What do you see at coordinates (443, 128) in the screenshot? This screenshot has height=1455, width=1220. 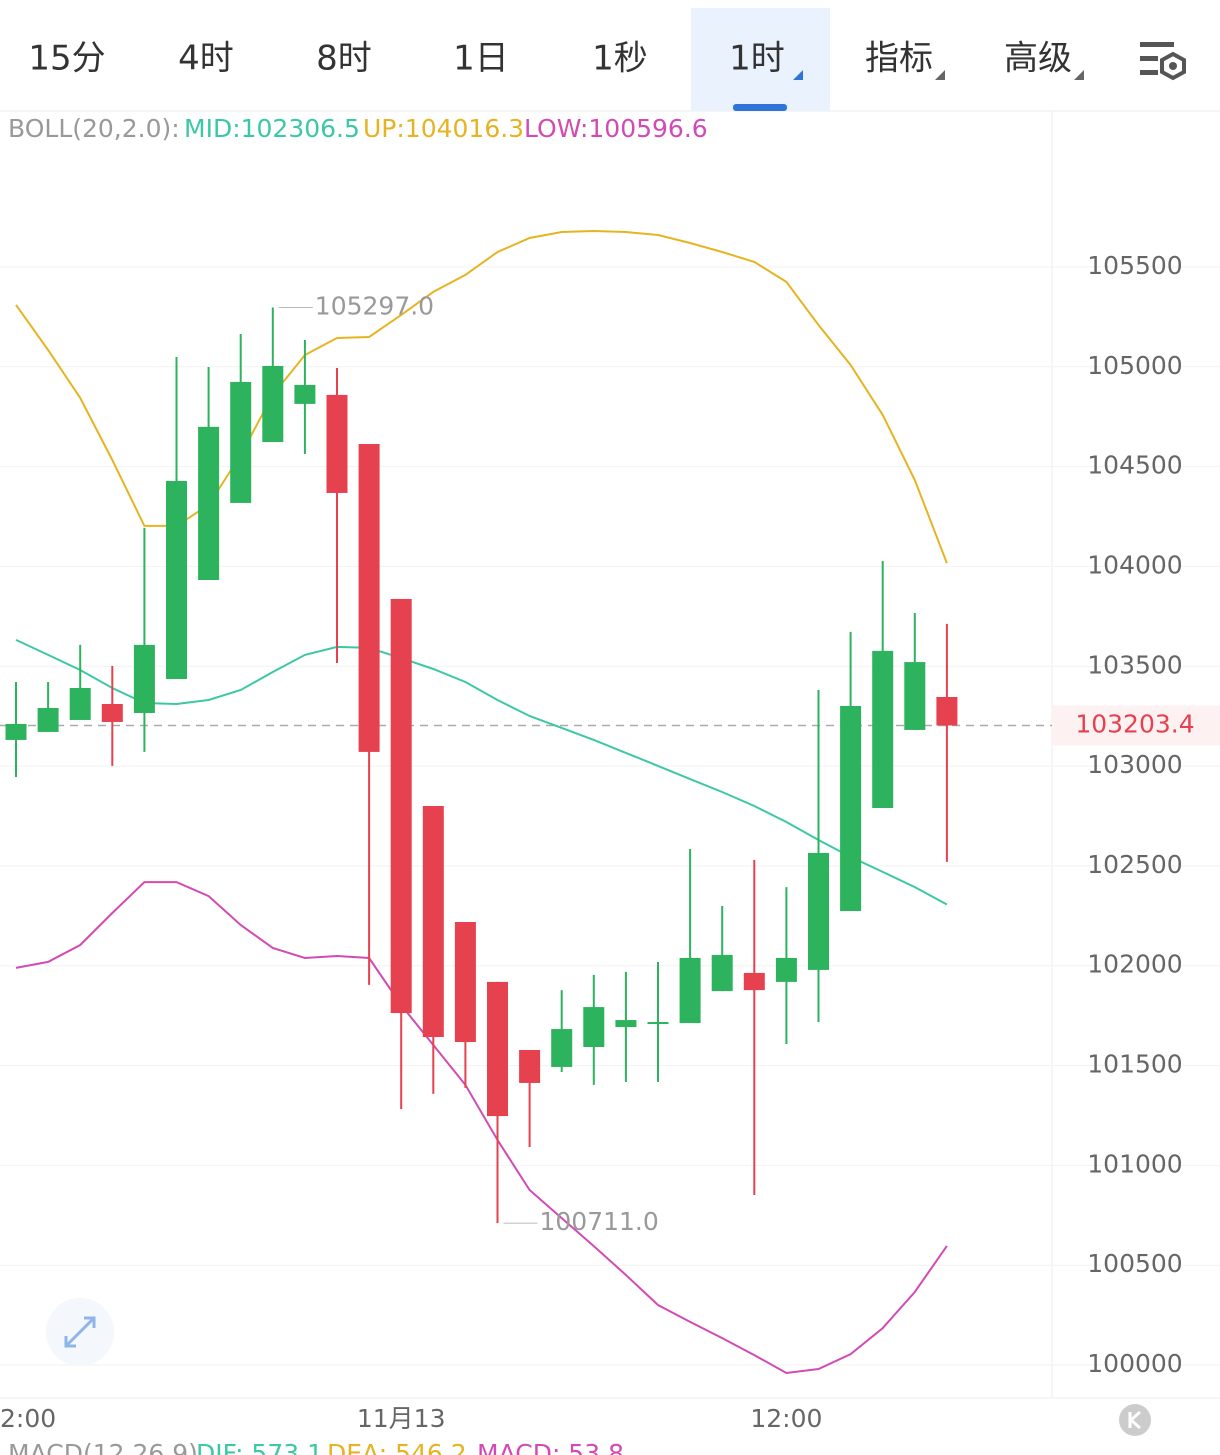 I see `indicator-up: UP:104016.3` at bounding box center [443, 128].